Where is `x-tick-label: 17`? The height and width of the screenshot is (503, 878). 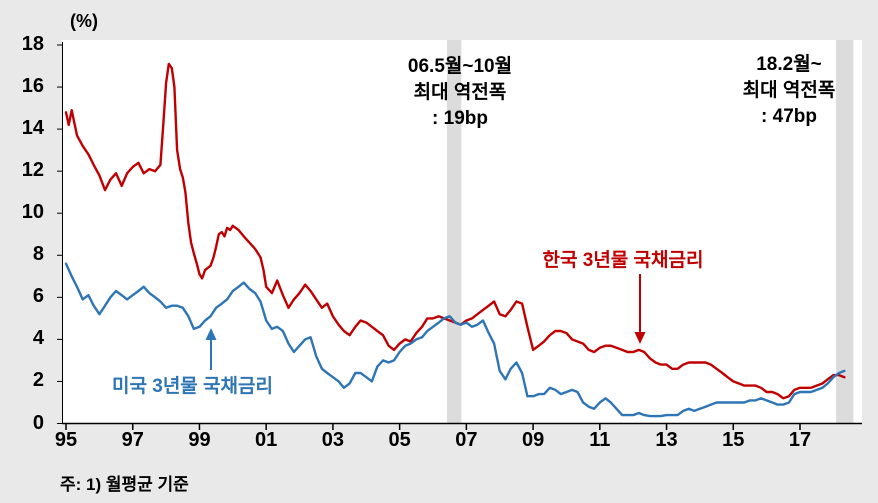
x-tick-label: 17 is located at coordinates (800, 440).